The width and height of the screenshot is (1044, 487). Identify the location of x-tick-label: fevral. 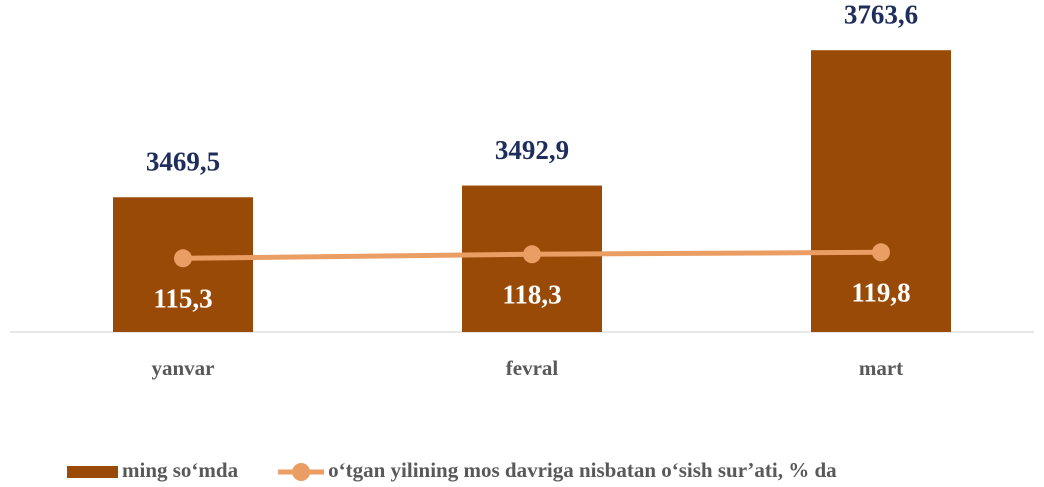
(532, 368).